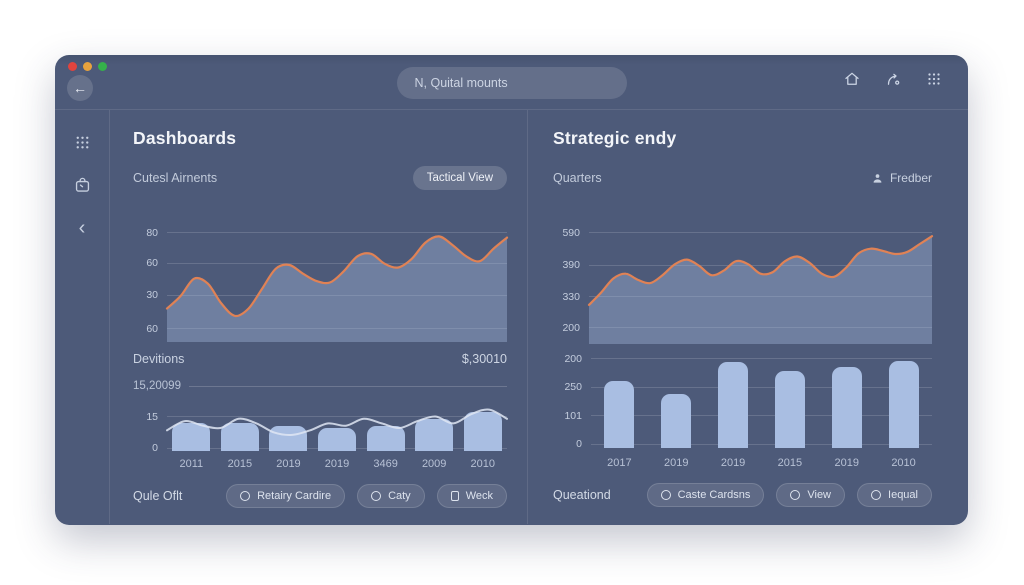 The image size is (1024, 585). What do you see at coordinates (577, 178) in the screenshot?
I see `panel-subtitle: Quarters` at bounding box center [577, 178].